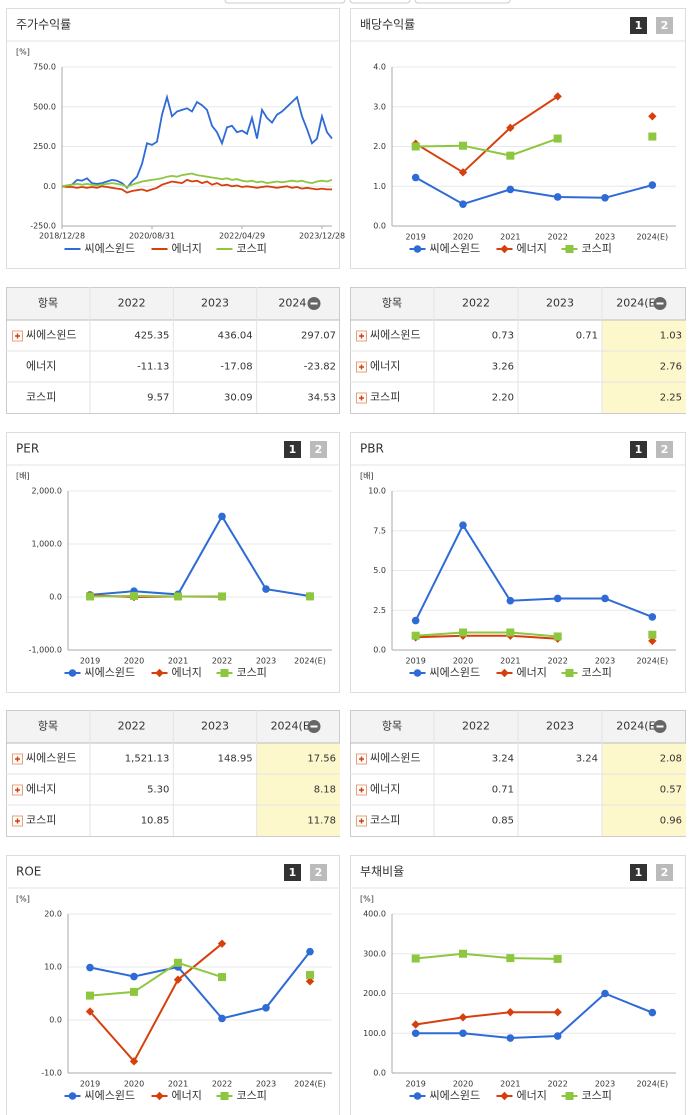  What do you see at coordinates (671, 821) in the screenshot?
I see `table-cell: 0.96` at bounding box center [671, 821].